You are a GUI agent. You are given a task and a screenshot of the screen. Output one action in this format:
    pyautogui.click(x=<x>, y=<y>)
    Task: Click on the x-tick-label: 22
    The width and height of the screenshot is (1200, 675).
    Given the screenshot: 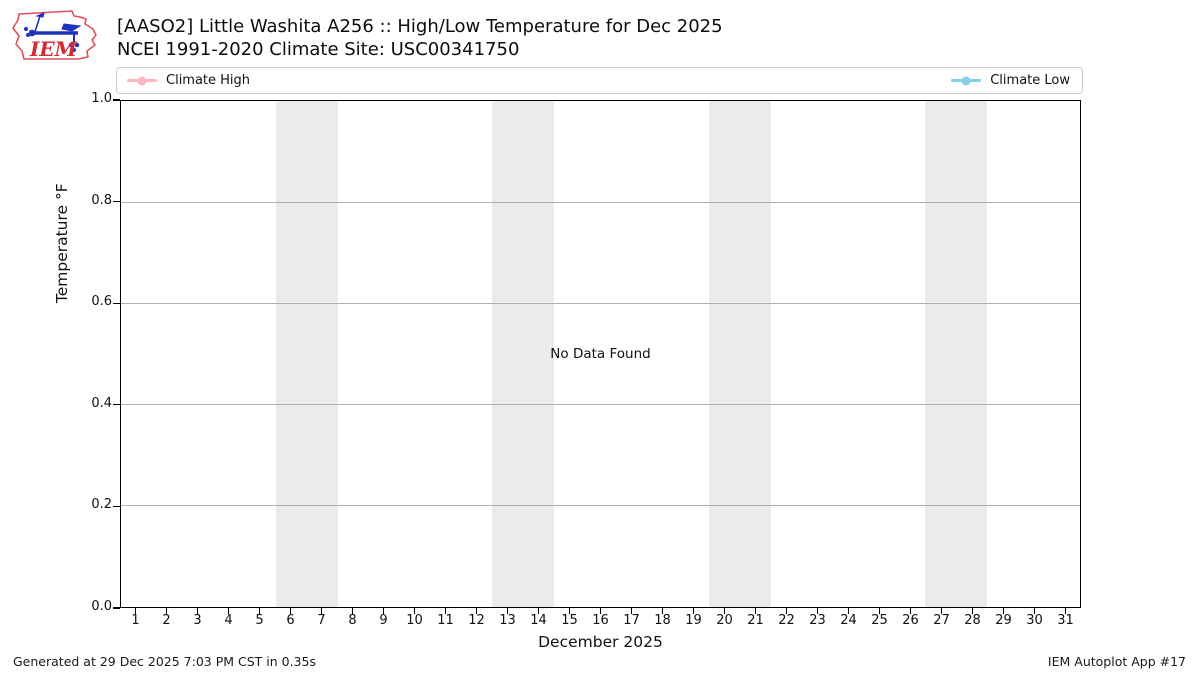 What is the action you would take?
    pyautogui.click(x=786, y=620)
    